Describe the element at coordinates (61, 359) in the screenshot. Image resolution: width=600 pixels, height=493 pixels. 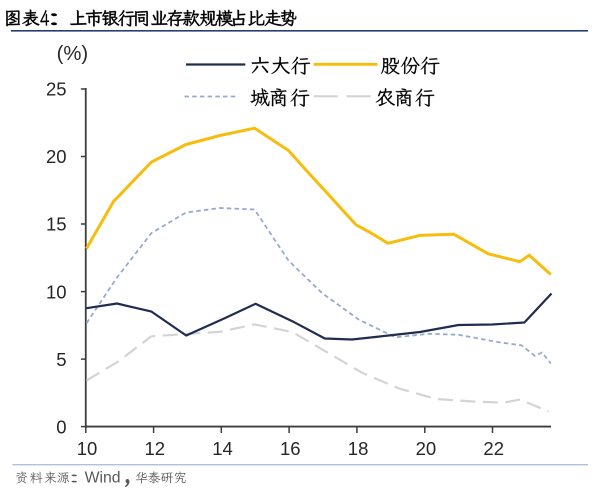
I see `svg-text: 5` at that location.